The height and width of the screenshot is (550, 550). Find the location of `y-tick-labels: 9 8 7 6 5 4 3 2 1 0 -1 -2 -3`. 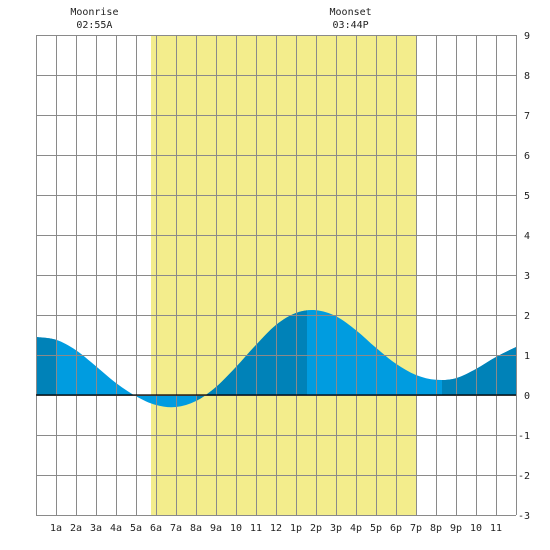

y-tick-labels: 9 8 7 6 5 4 3 2 1 0 -1 -2 -3 is located at coordinates (524, 276).